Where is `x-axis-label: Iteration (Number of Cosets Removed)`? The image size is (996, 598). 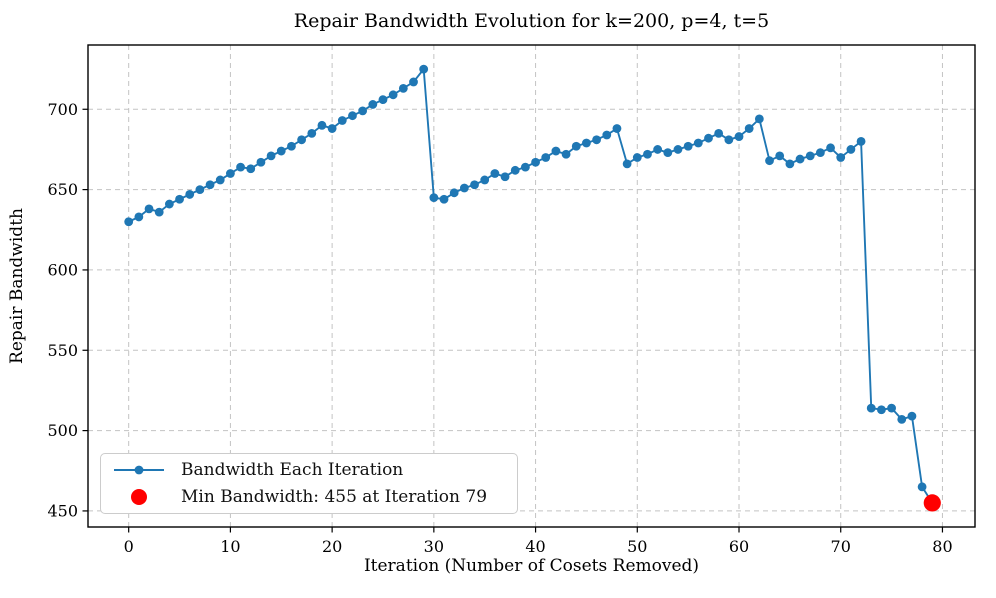
x-axis-label: Iteration (Number of Cosets Removed) is located at coordinates (531, 566).